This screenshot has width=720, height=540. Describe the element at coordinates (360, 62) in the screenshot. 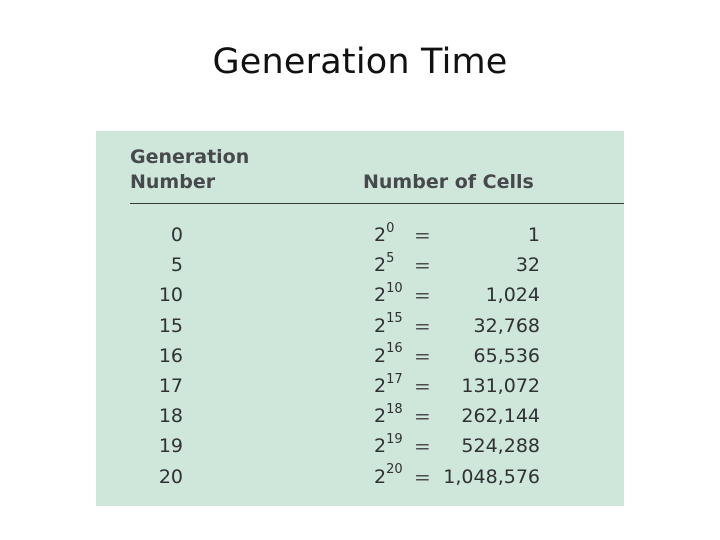

I see `slide-title: Generation Time` at that location.